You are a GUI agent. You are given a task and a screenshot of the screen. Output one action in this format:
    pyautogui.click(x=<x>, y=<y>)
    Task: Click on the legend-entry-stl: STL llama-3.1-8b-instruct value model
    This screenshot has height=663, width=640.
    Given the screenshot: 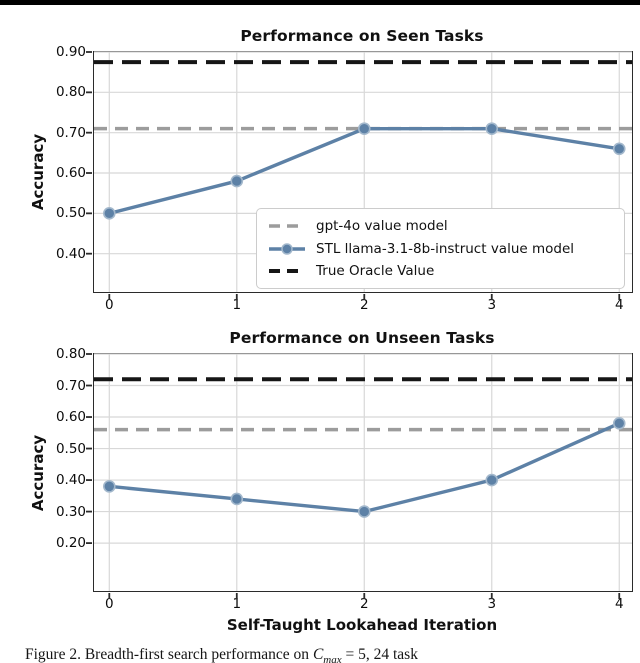 What is the action you would take?
    pyautogui.click(x=440, y=249)
    